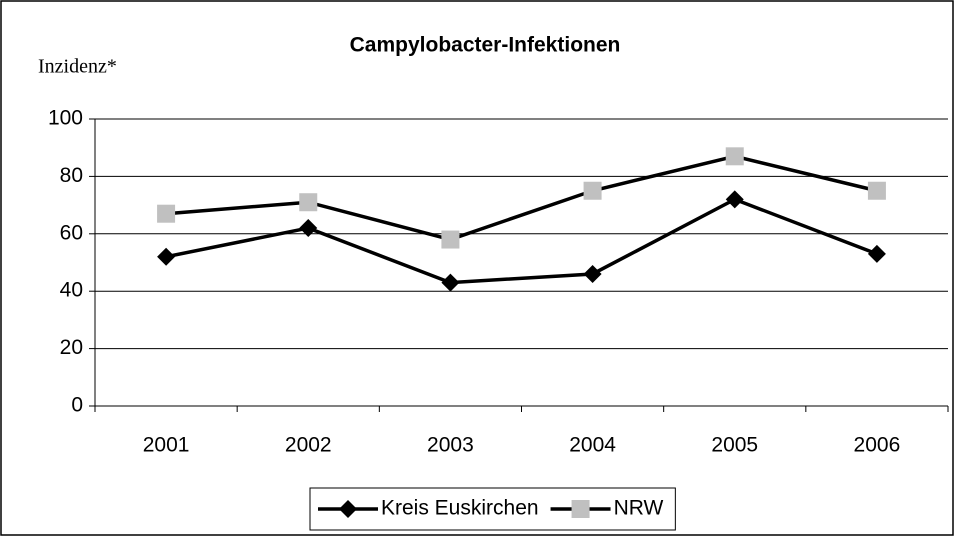 This screenshot has height=536, width=955. I want to click on x-tick-label: 2001, so click(166, 445).